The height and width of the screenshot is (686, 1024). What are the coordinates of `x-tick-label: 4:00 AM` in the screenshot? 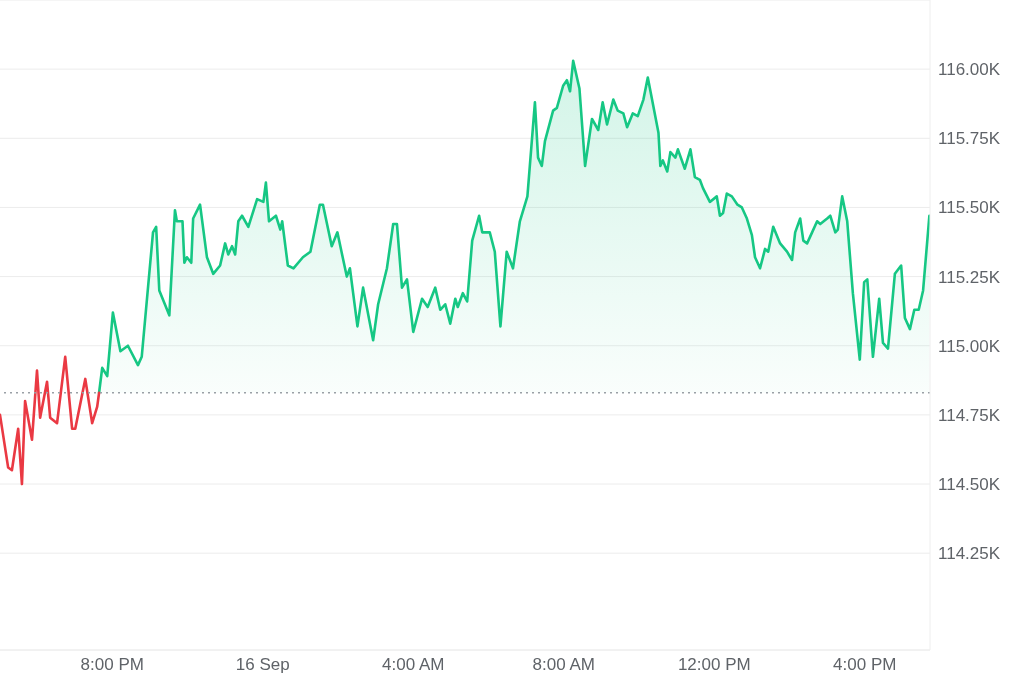 It's located at (413, 665).